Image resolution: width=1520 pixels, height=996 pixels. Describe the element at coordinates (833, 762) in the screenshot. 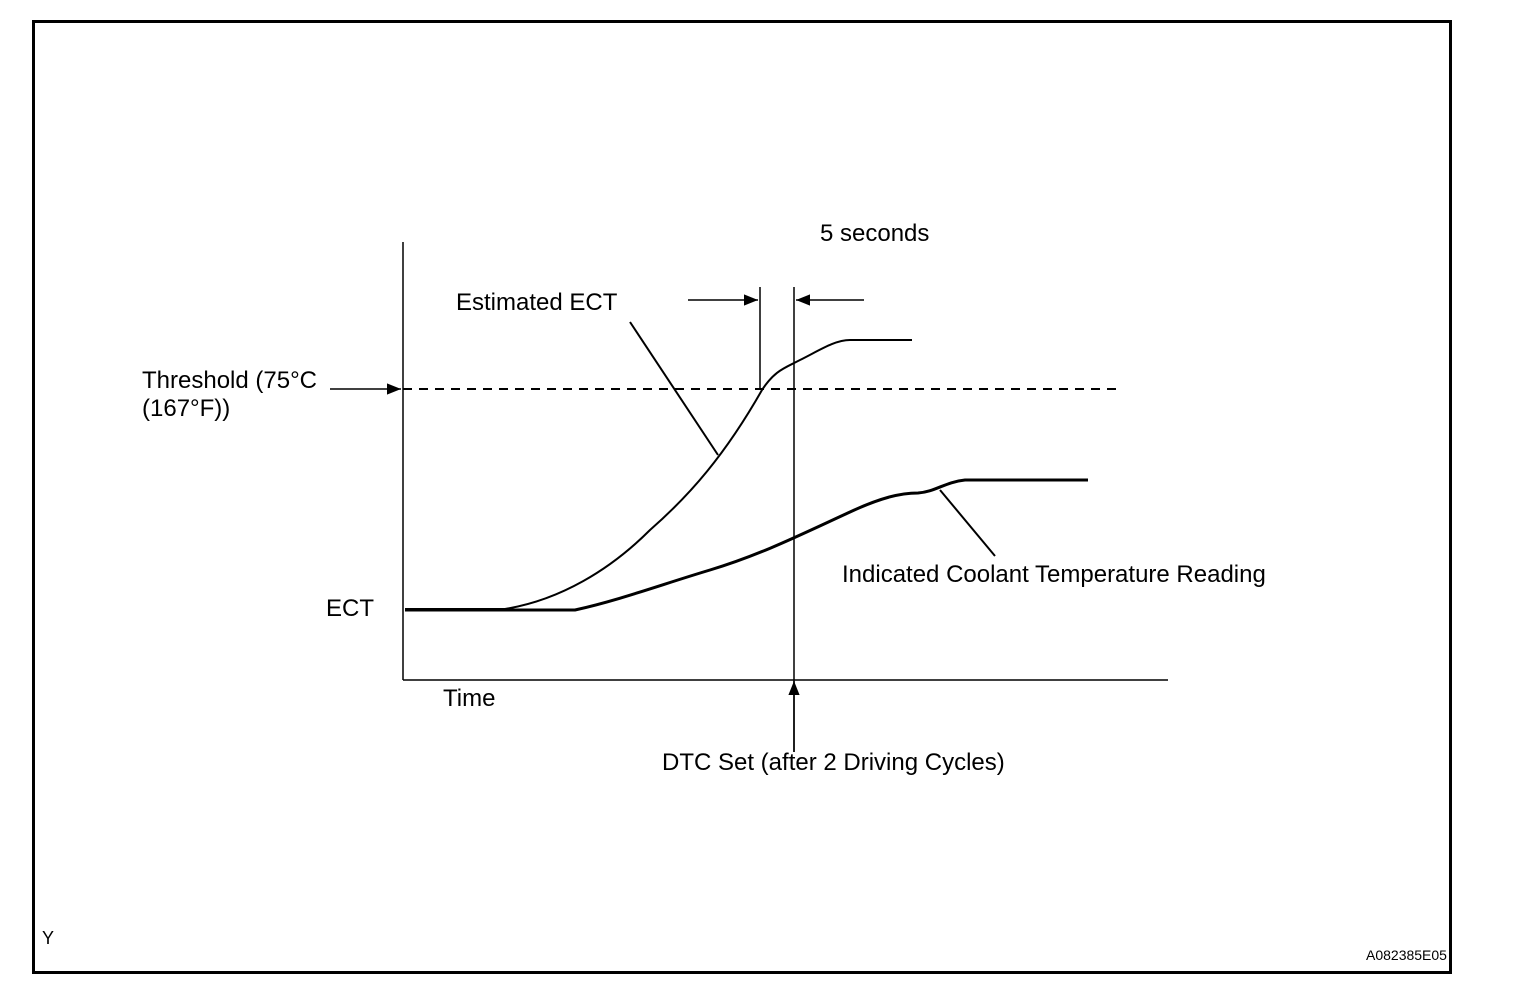

I see `dtc-set-label: DTC Set (after 2 Driving Cycles)` at that location.